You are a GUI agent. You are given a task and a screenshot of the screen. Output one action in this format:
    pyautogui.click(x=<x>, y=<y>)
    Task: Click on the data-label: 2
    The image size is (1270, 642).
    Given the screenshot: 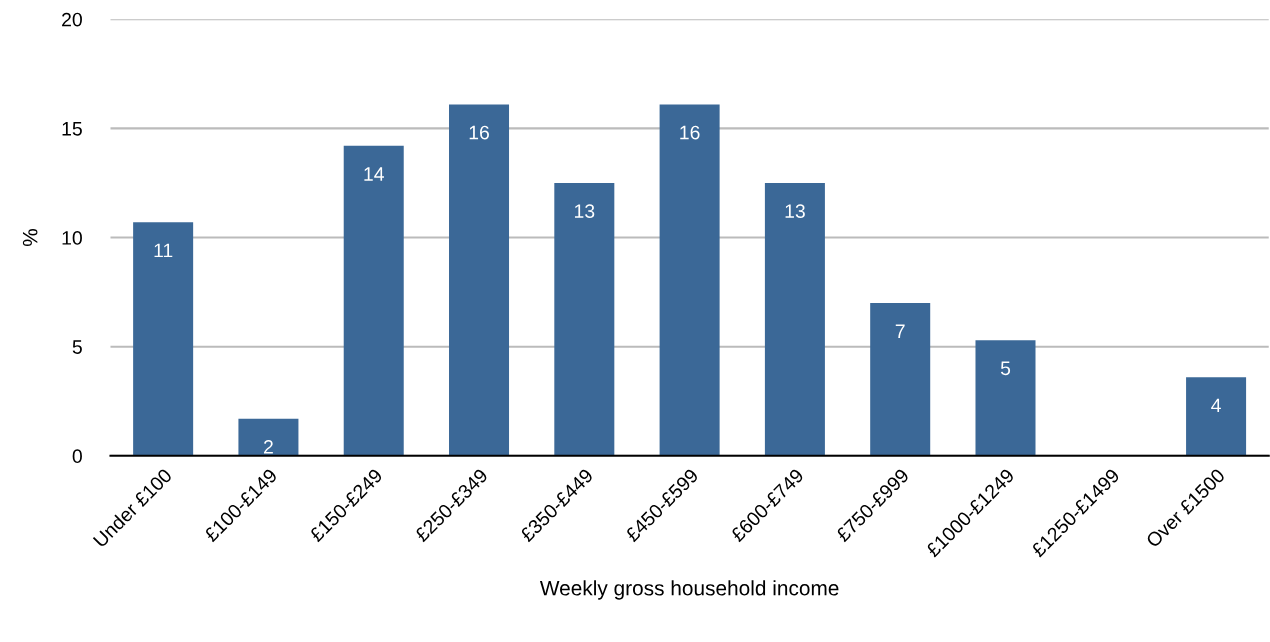 What is the action you would take?
    pyautogui.click(x=268, y=446)
    